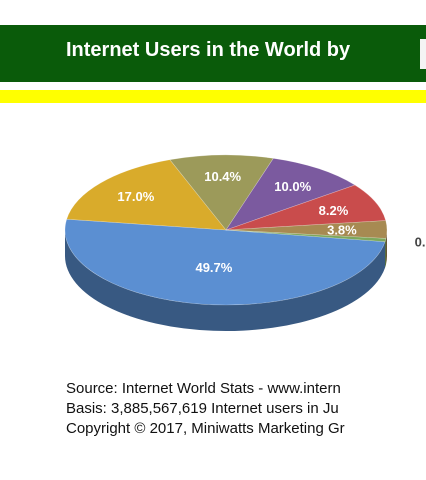  I want to click on pie-label-4: 8.2%, so click(334, 210).